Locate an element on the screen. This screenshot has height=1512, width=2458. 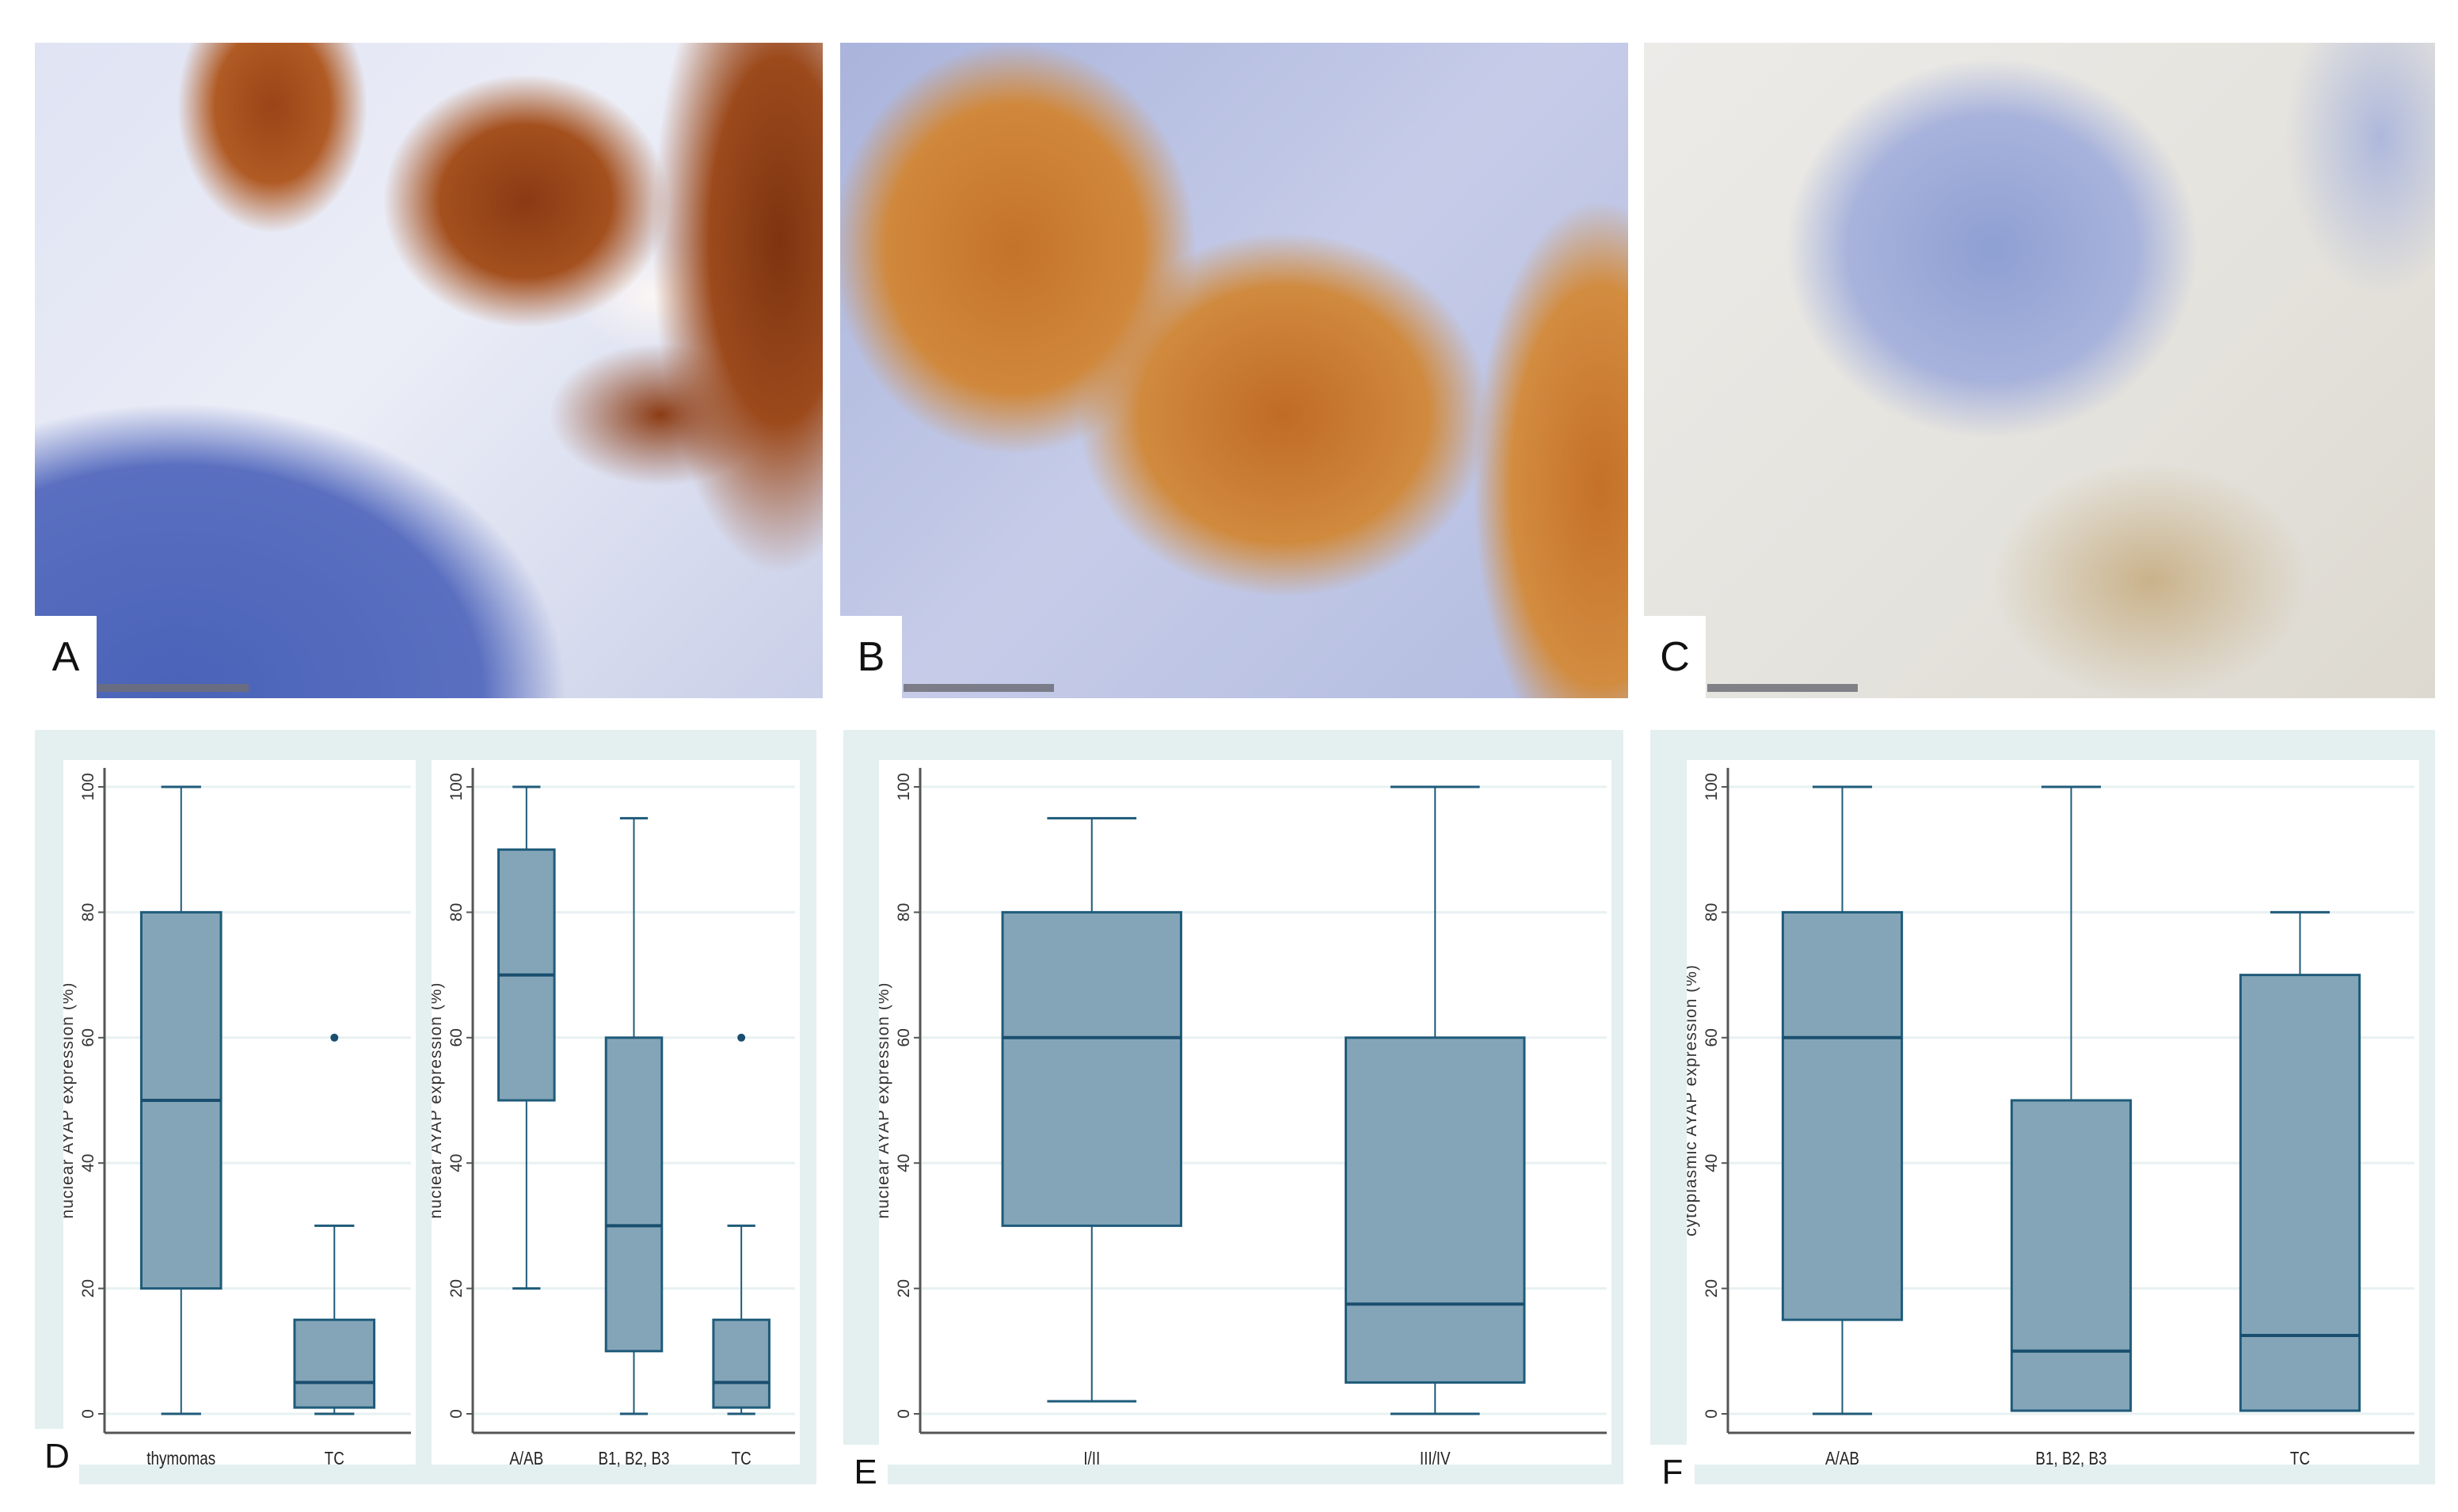
panel-label-e: E is located at coordinates (865, 1472).